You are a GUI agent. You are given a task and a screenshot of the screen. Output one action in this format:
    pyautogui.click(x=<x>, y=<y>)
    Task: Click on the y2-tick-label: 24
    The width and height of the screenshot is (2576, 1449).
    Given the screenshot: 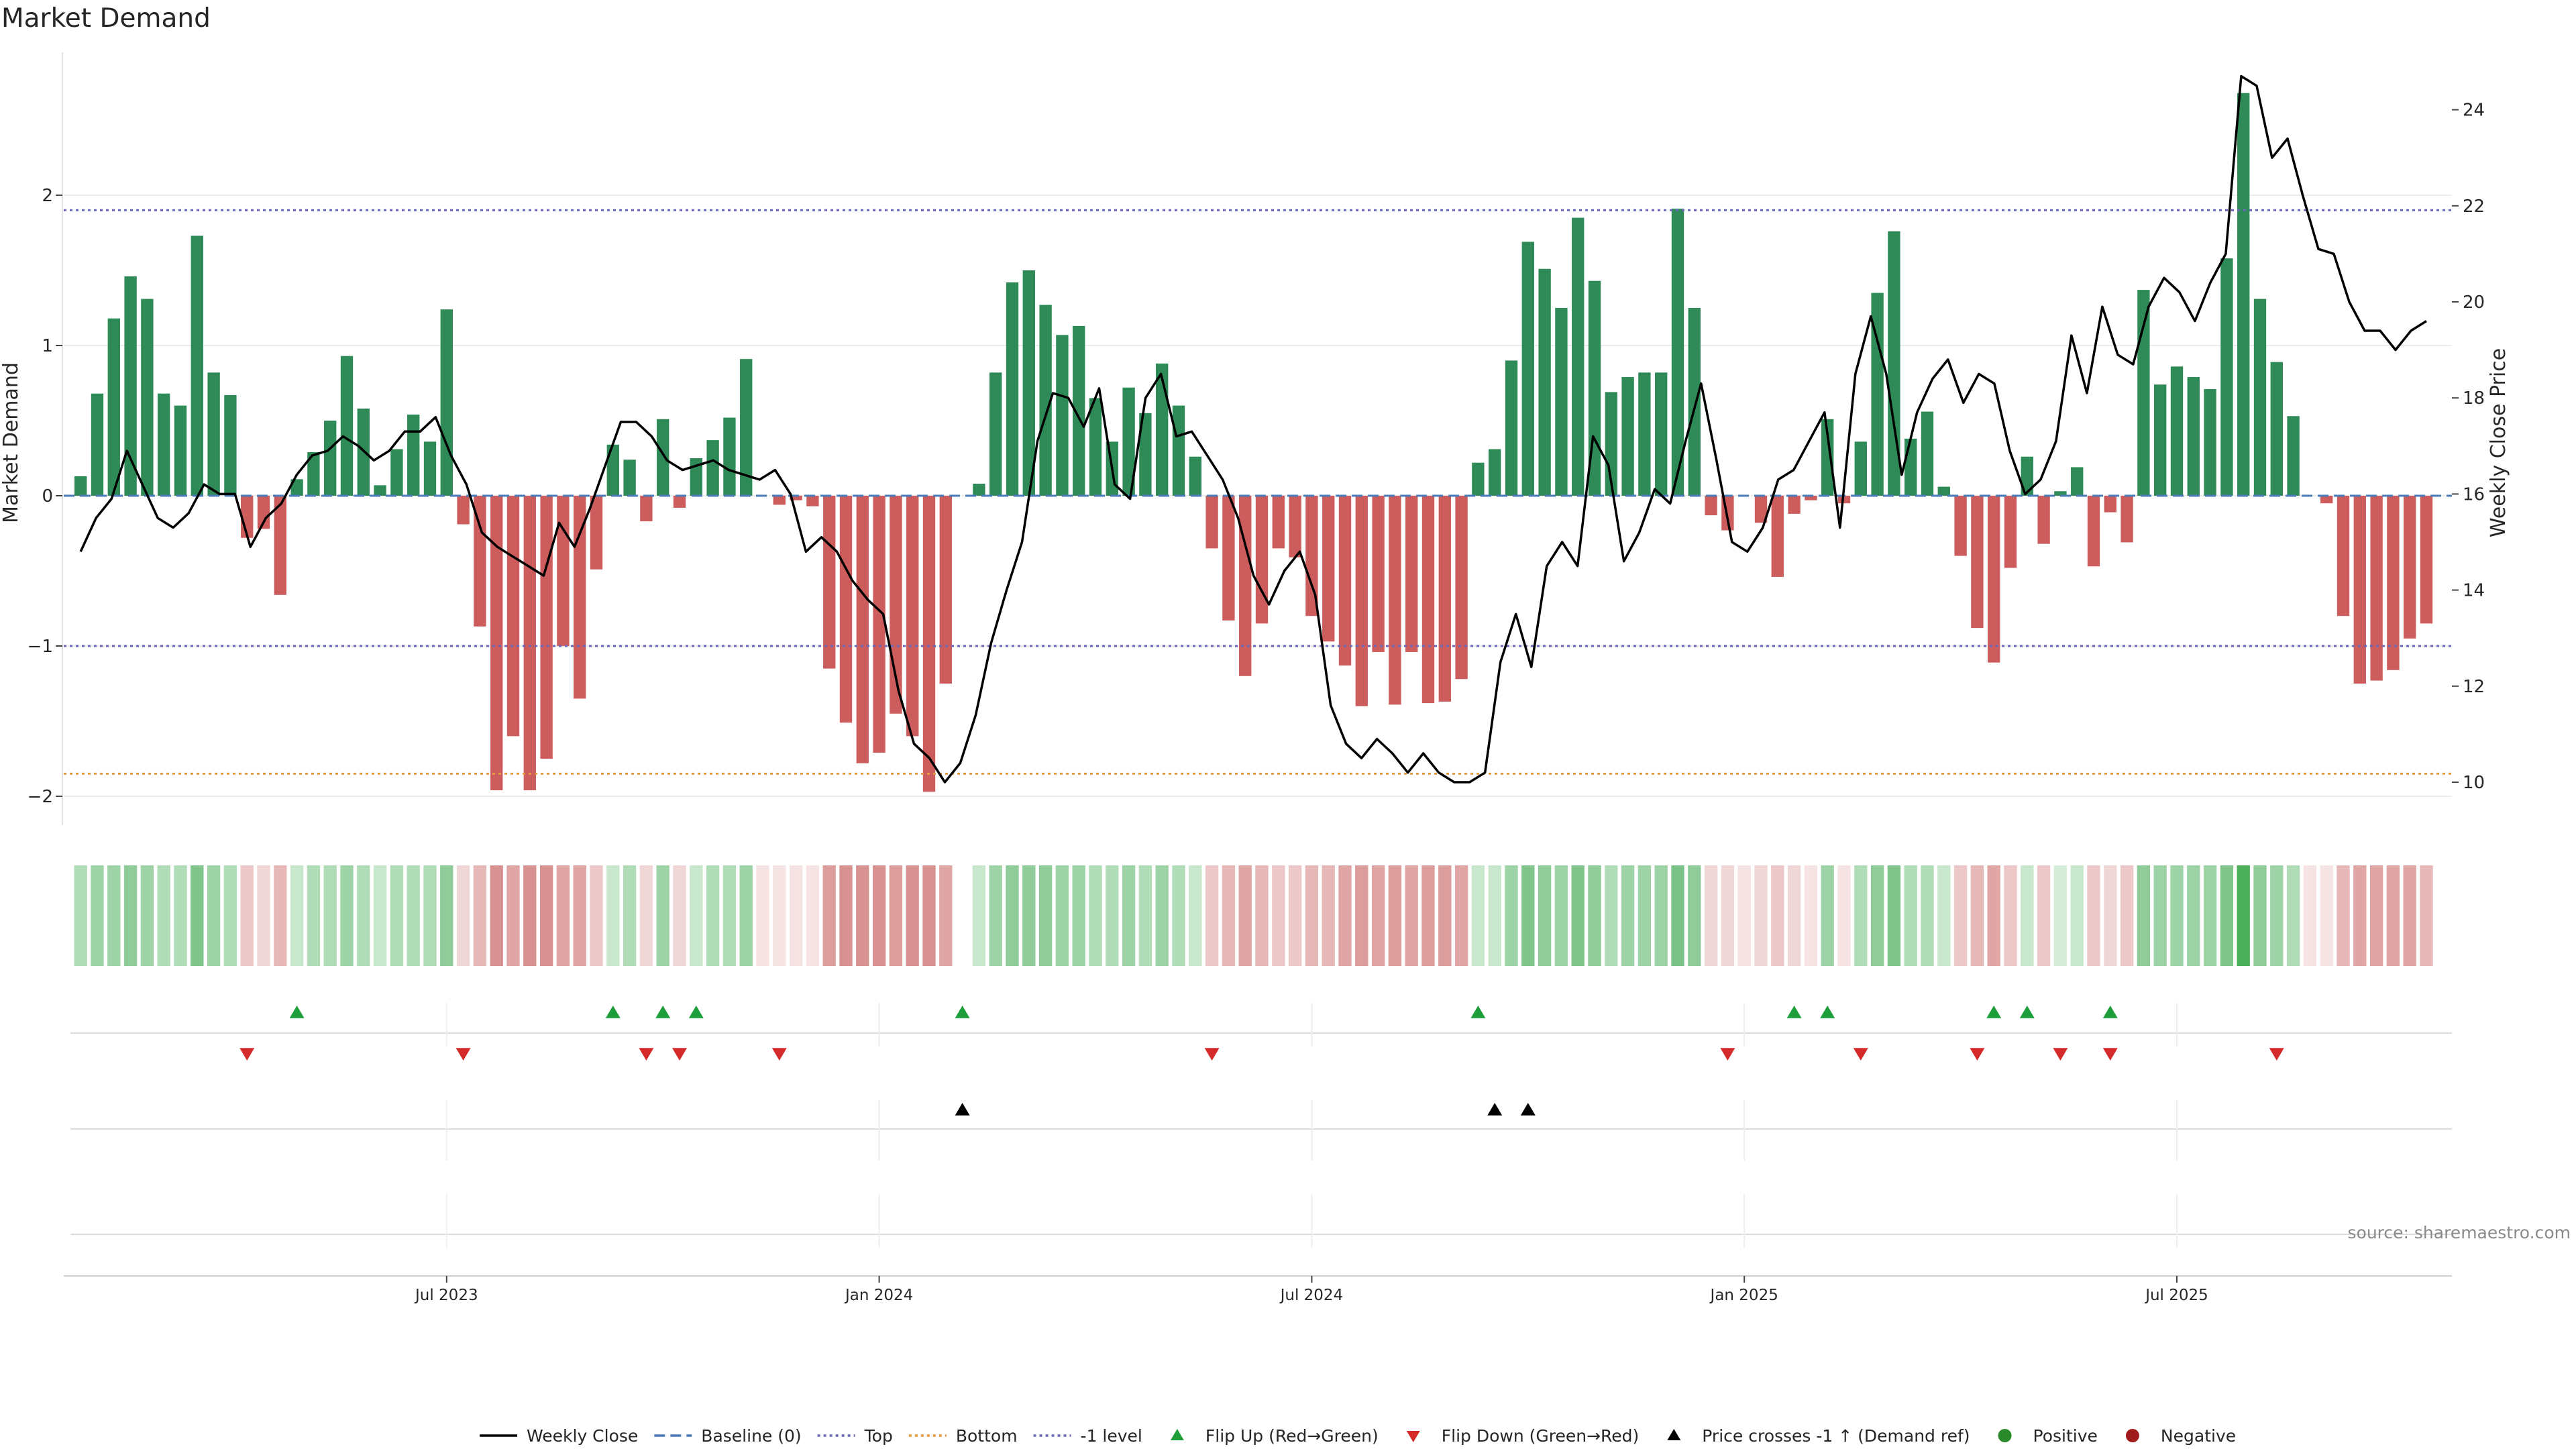 What is the action you would take?
    pyautogui.click(x=2474, y=111)
    